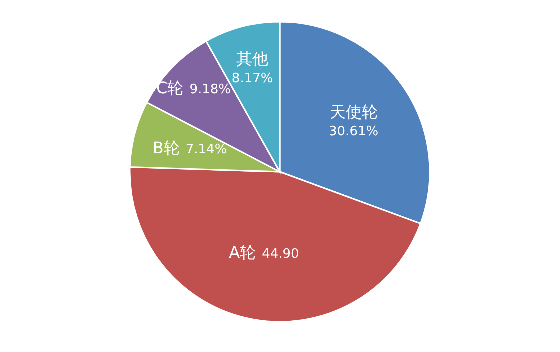  What do you see at coordinates (253, 79) in the screenshot?
I see `data-label: 8.17%` at bounding box center [253, 79].